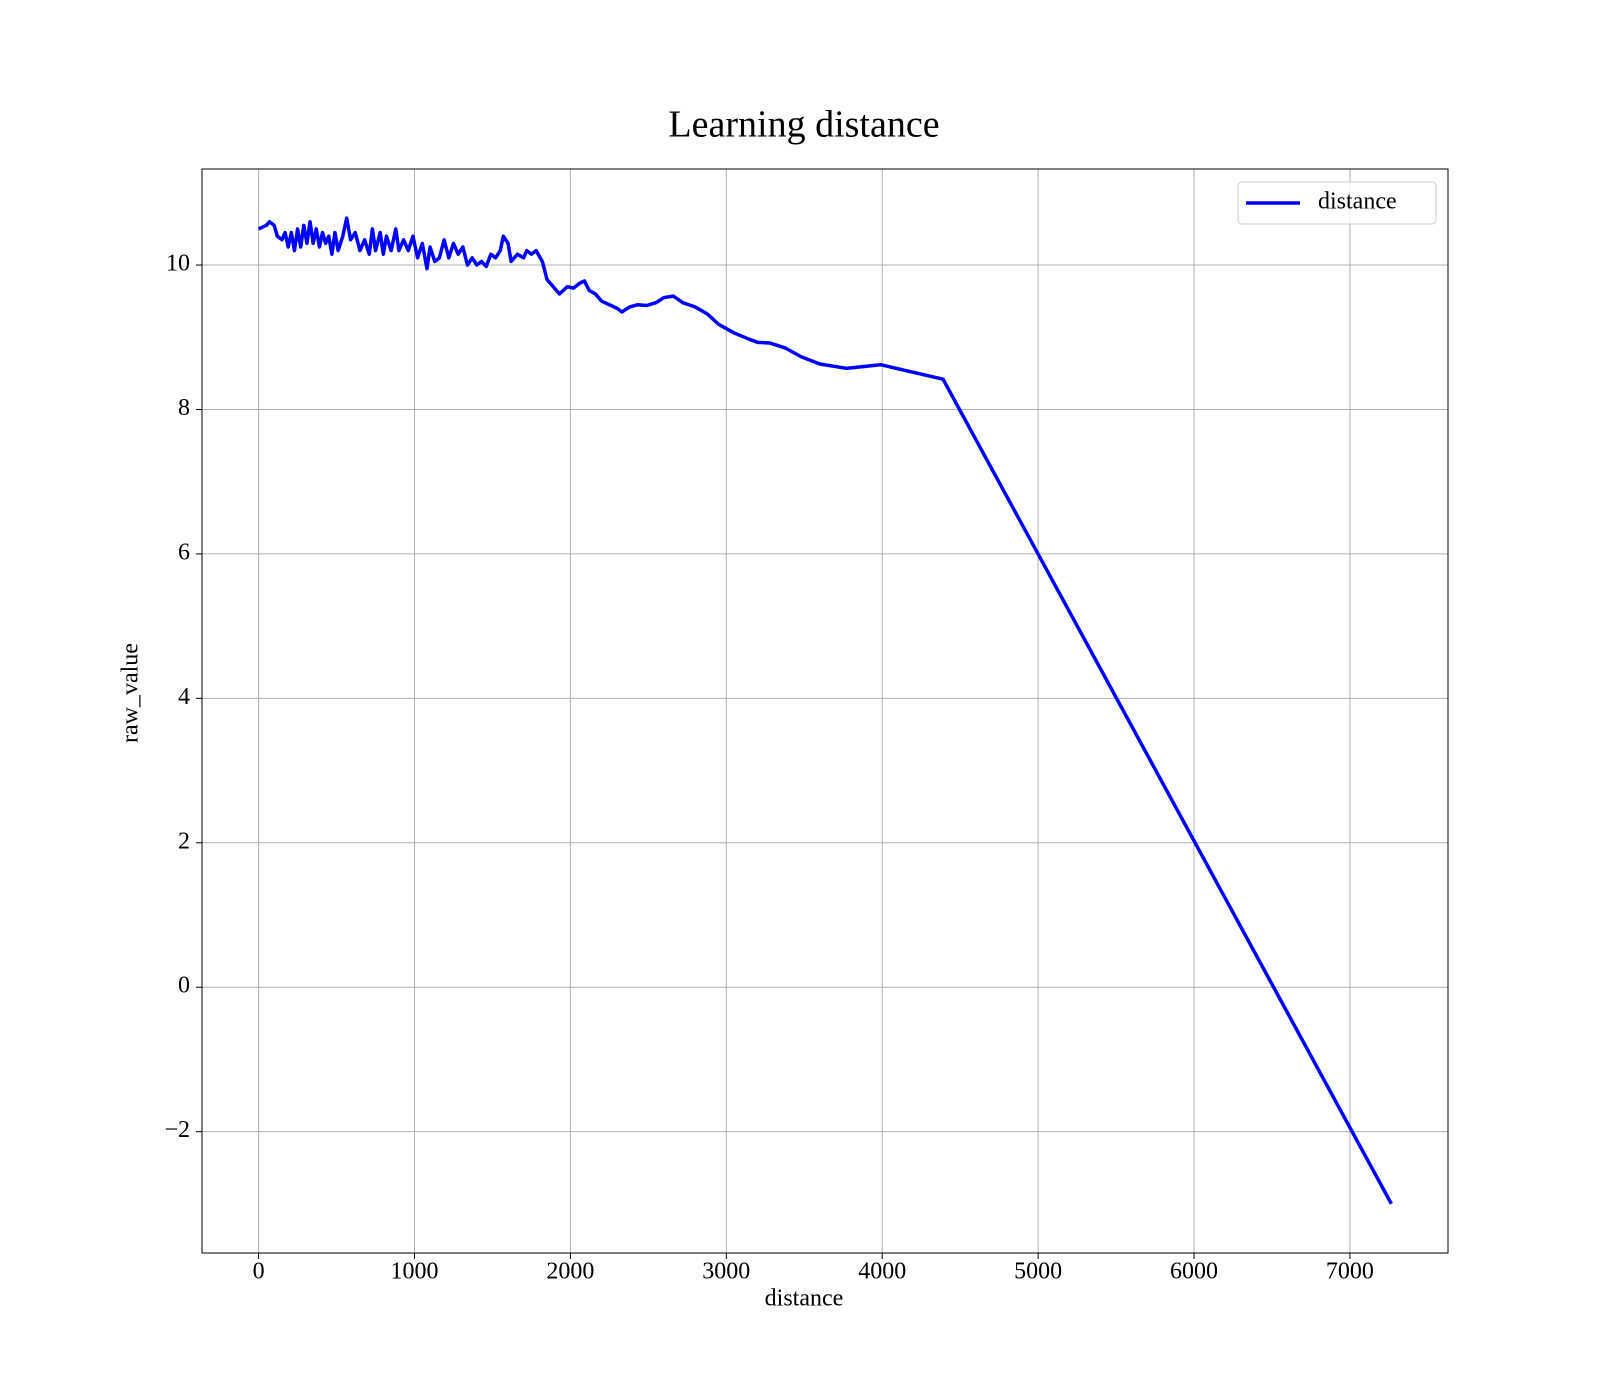  I want to click on y-tick-label: 2, so click(184, 841).